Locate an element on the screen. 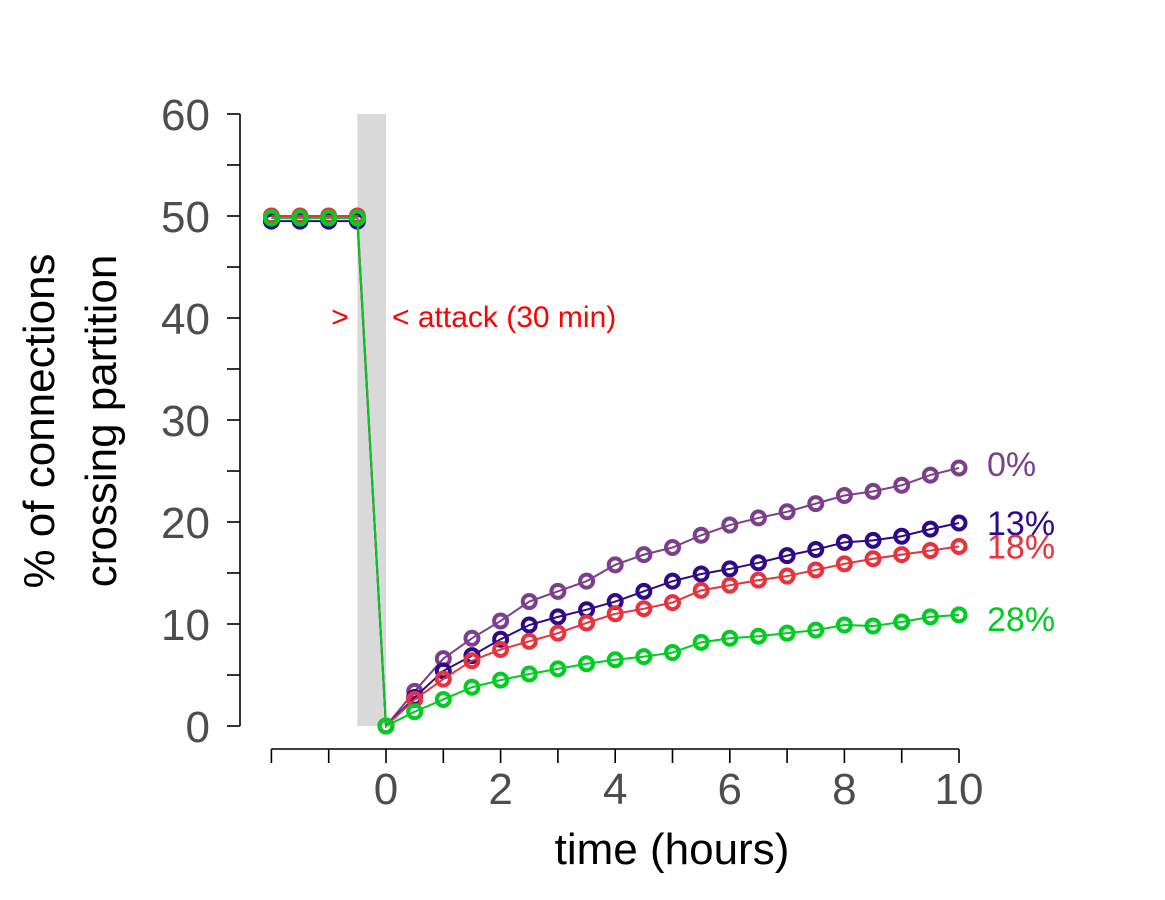 Image resolution: width=1165 pixels, height=900 pixels. y-tick-label: 10 is located at coordinates (185, 625).